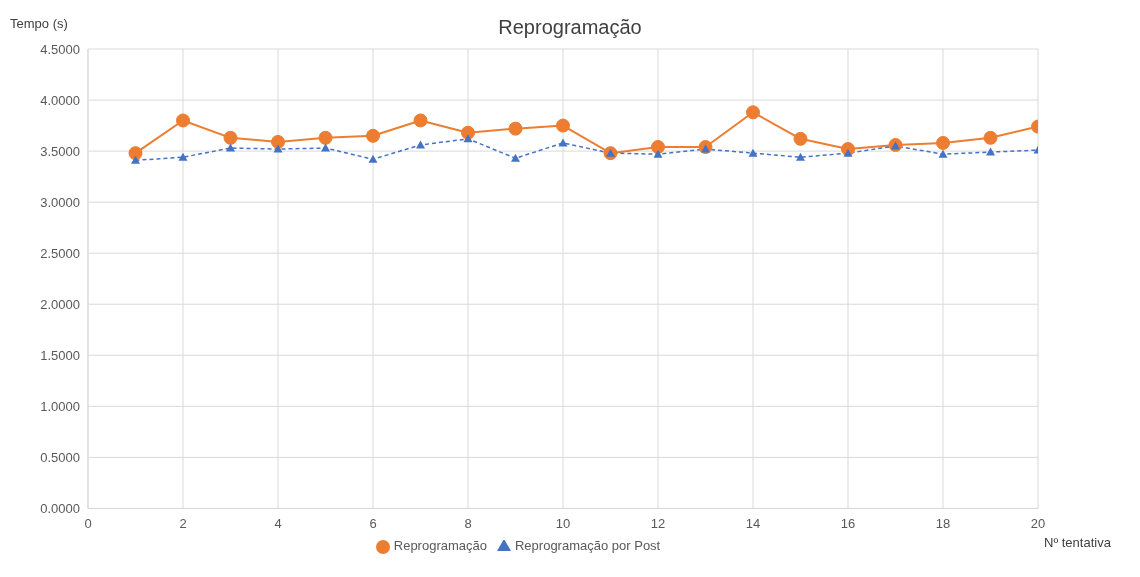  I want to click on y-tick-label: 2.5000, so click(60, 253).